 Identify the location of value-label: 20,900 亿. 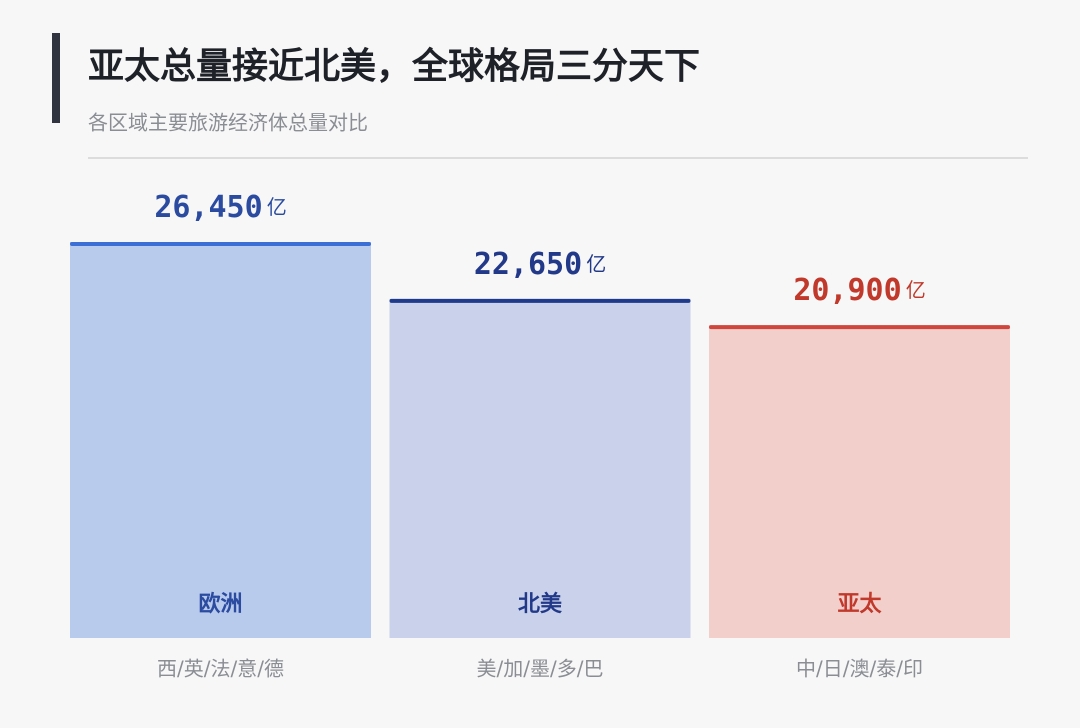
(859, 290).